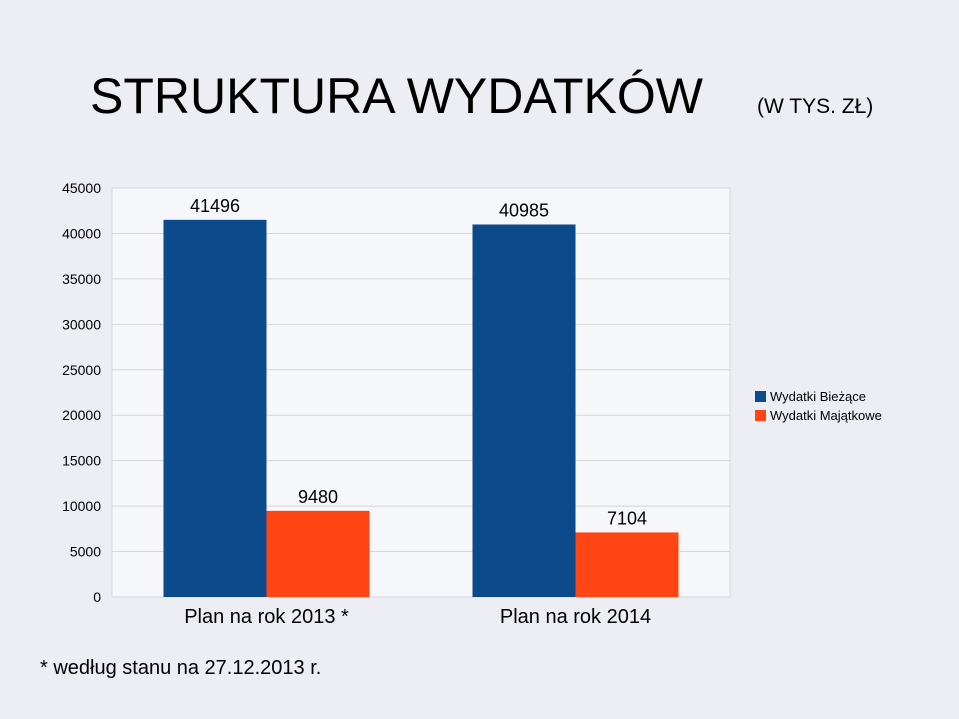  I want to click on legend-label: Wydatki Majątkowe, so click(826, 415).